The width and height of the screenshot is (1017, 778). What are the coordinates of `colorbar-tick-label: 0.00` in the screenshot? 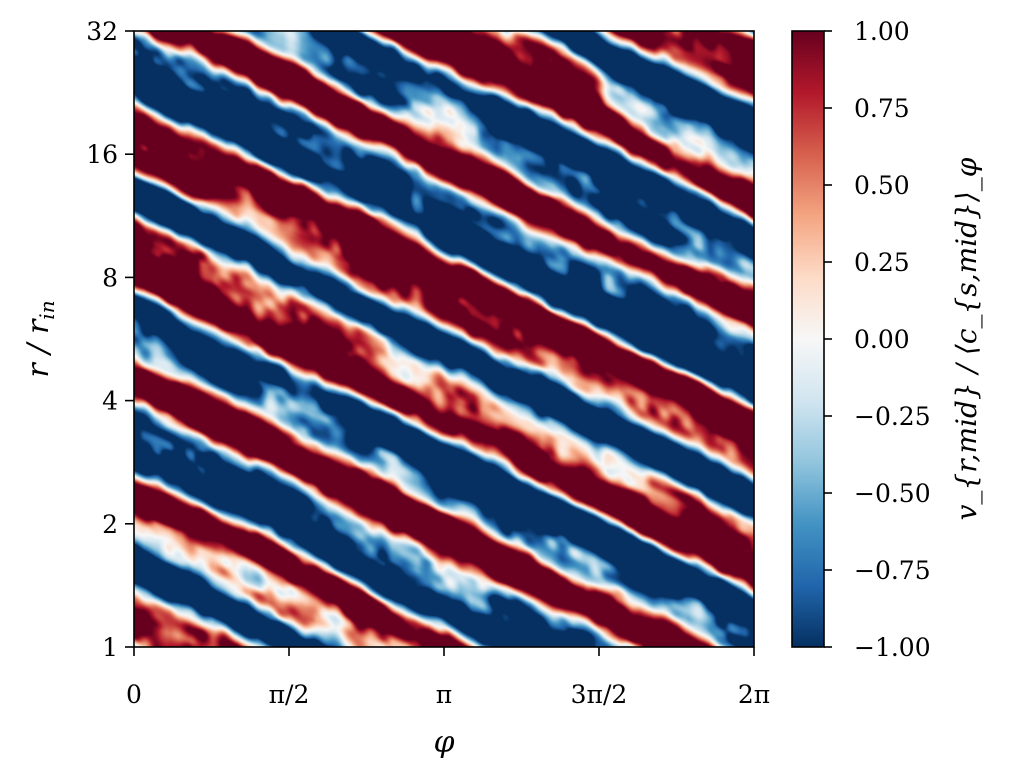 It's located at (882, 339).